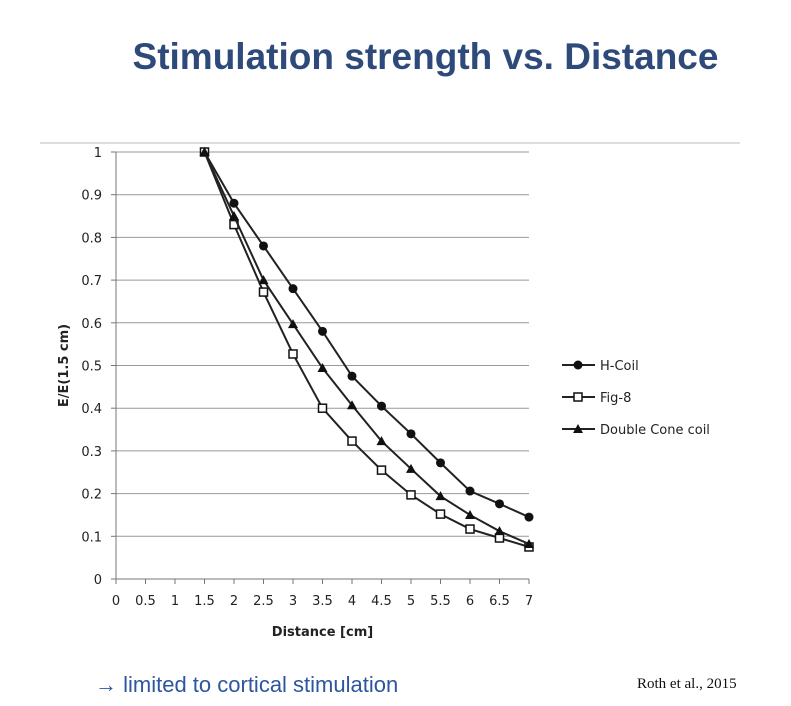  I want to click on x-tick-label: 7, so click(529, 601).